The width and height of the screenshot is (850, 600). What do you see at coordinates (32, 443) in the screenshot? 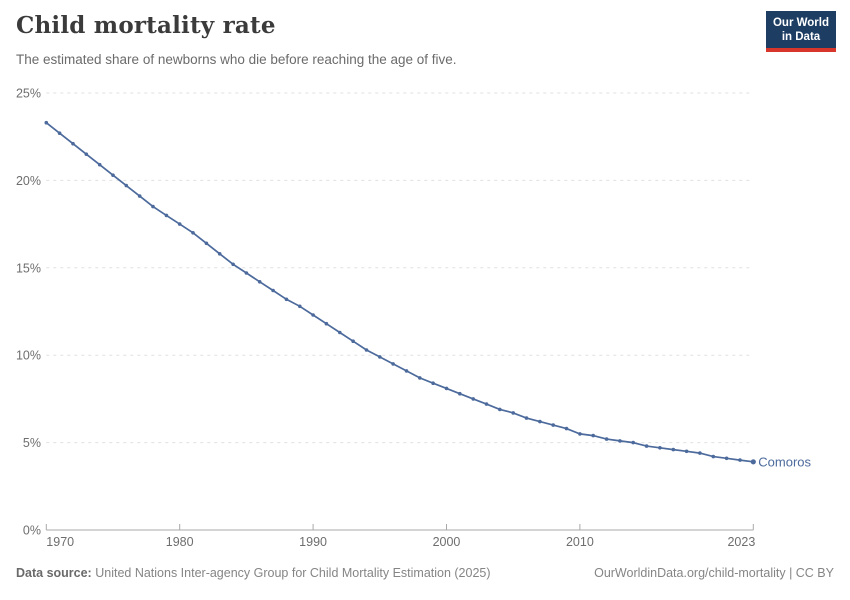
I see `y-tick-label: 5%` at bounding box center [32, 443].